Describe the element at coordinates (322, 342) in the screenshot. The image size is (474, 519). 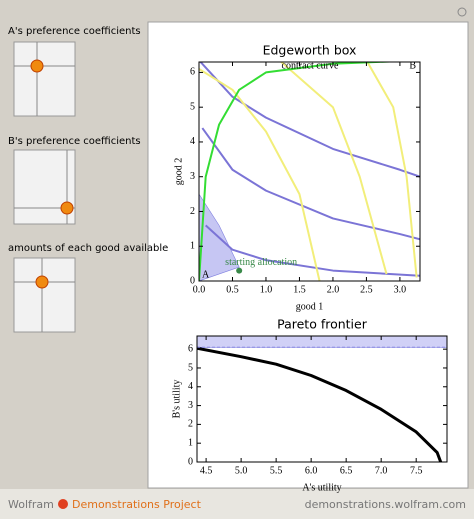
I see `area` at that location.